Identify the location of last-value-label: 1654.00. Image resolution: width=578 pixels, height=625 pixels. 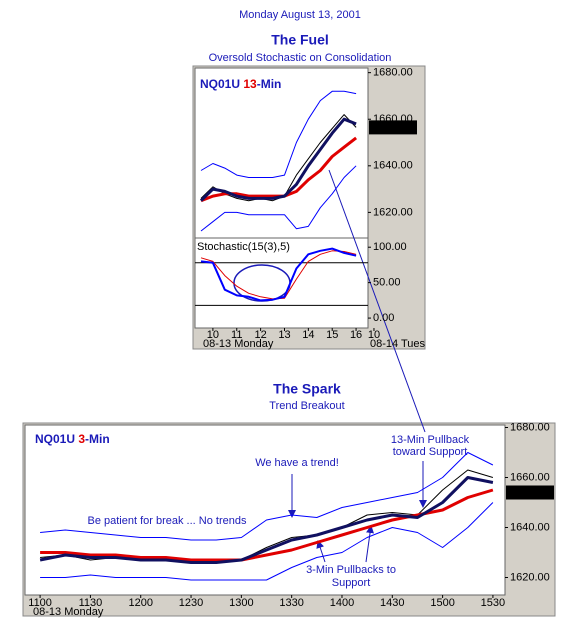
(530, 492).